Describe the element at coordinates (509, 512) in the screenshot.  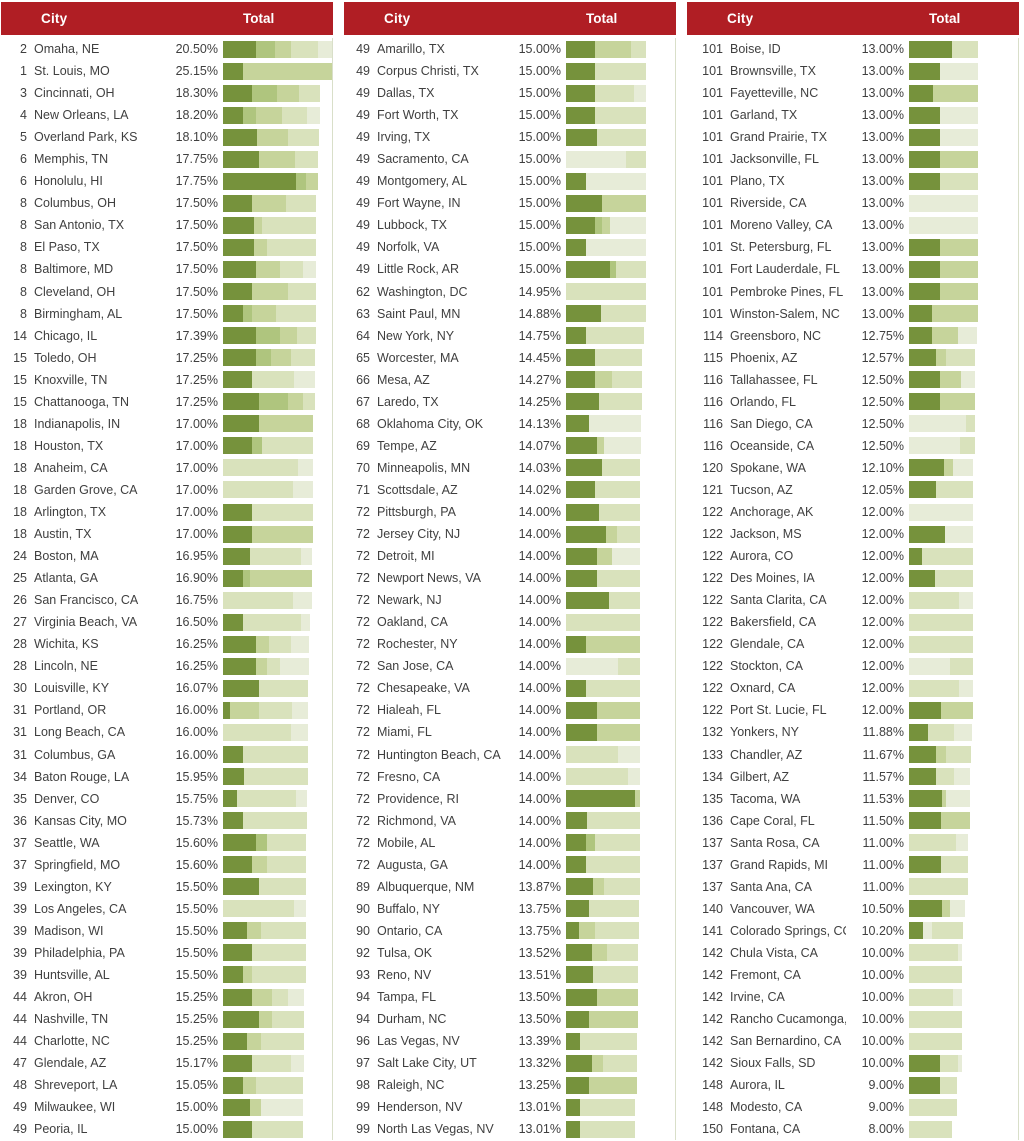
I see `table-row: 72 Pittsburgh, PA 14.00%` at that location.